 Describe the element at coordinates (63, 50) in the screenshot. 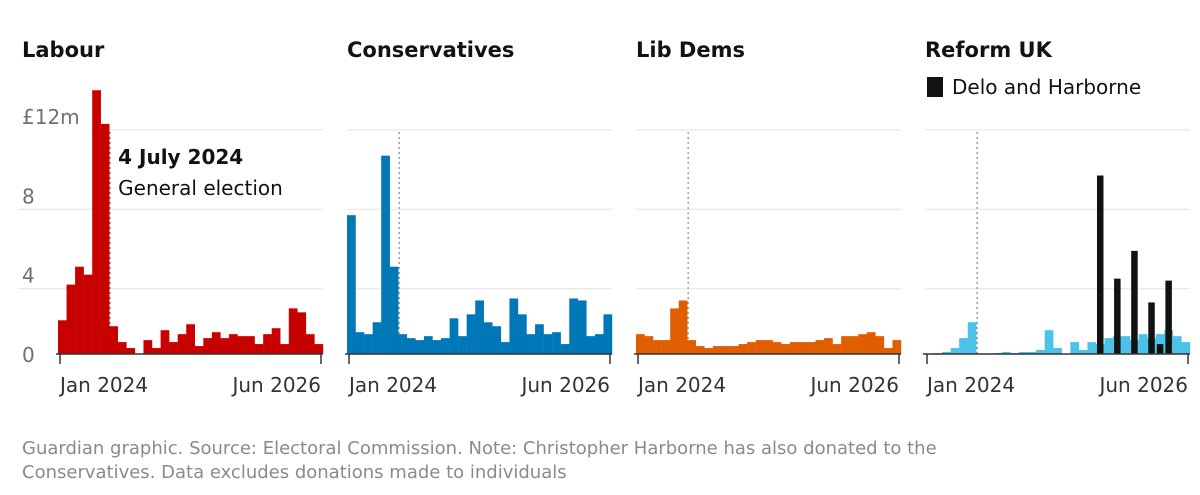

I see `panel-1-title: Labour` at that location.